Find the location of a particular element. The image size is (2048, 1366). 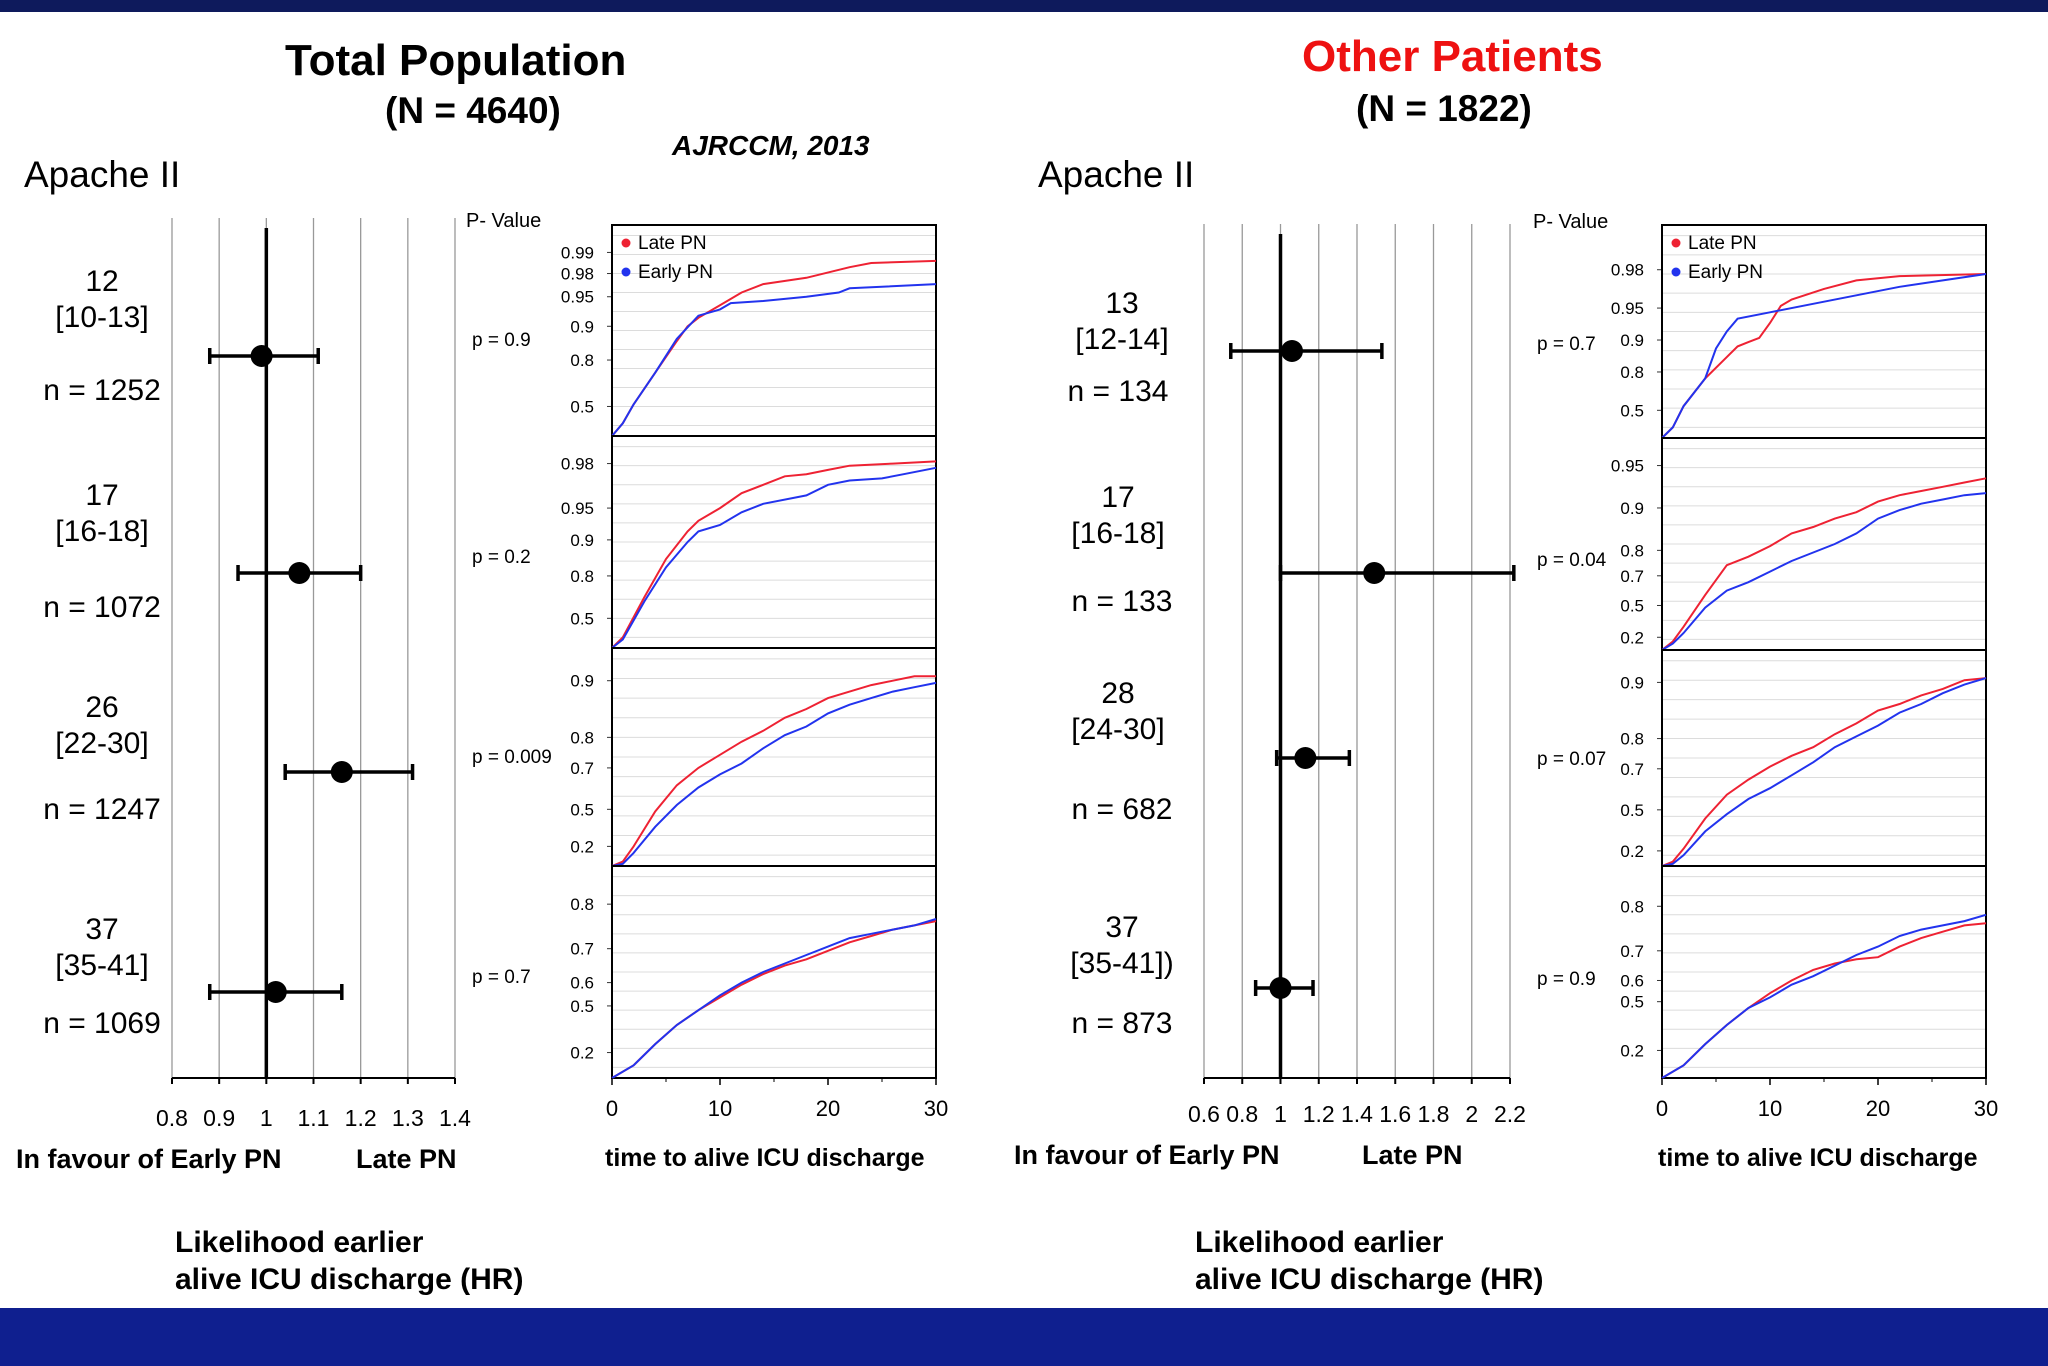

group-label: 12 [10-13] is located at coordinates (102, 300).